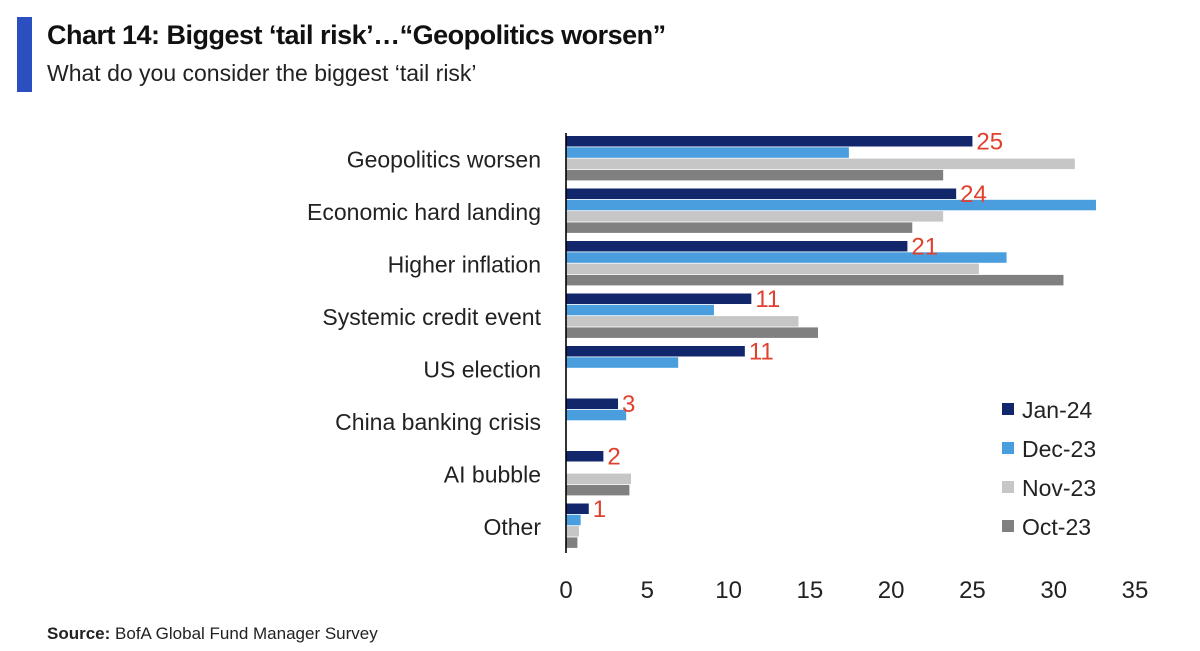 The height and width of the screenshot is (651, 1200). Describe the element at coordinates (79, 633) in the screenshot. I see `source-label: Source:` at that location.